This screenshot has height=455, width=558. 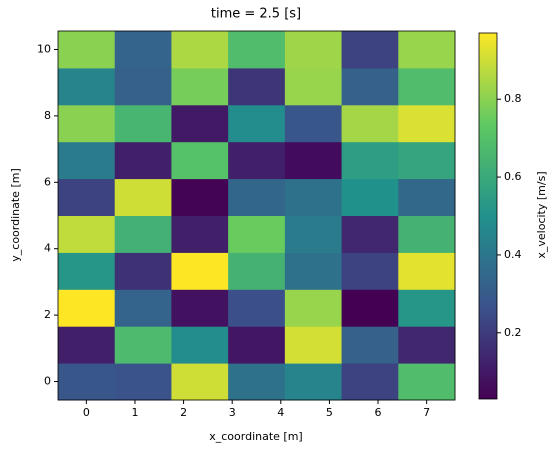 I want to click on x-tick-label: 2, so click(x=183, y=412).